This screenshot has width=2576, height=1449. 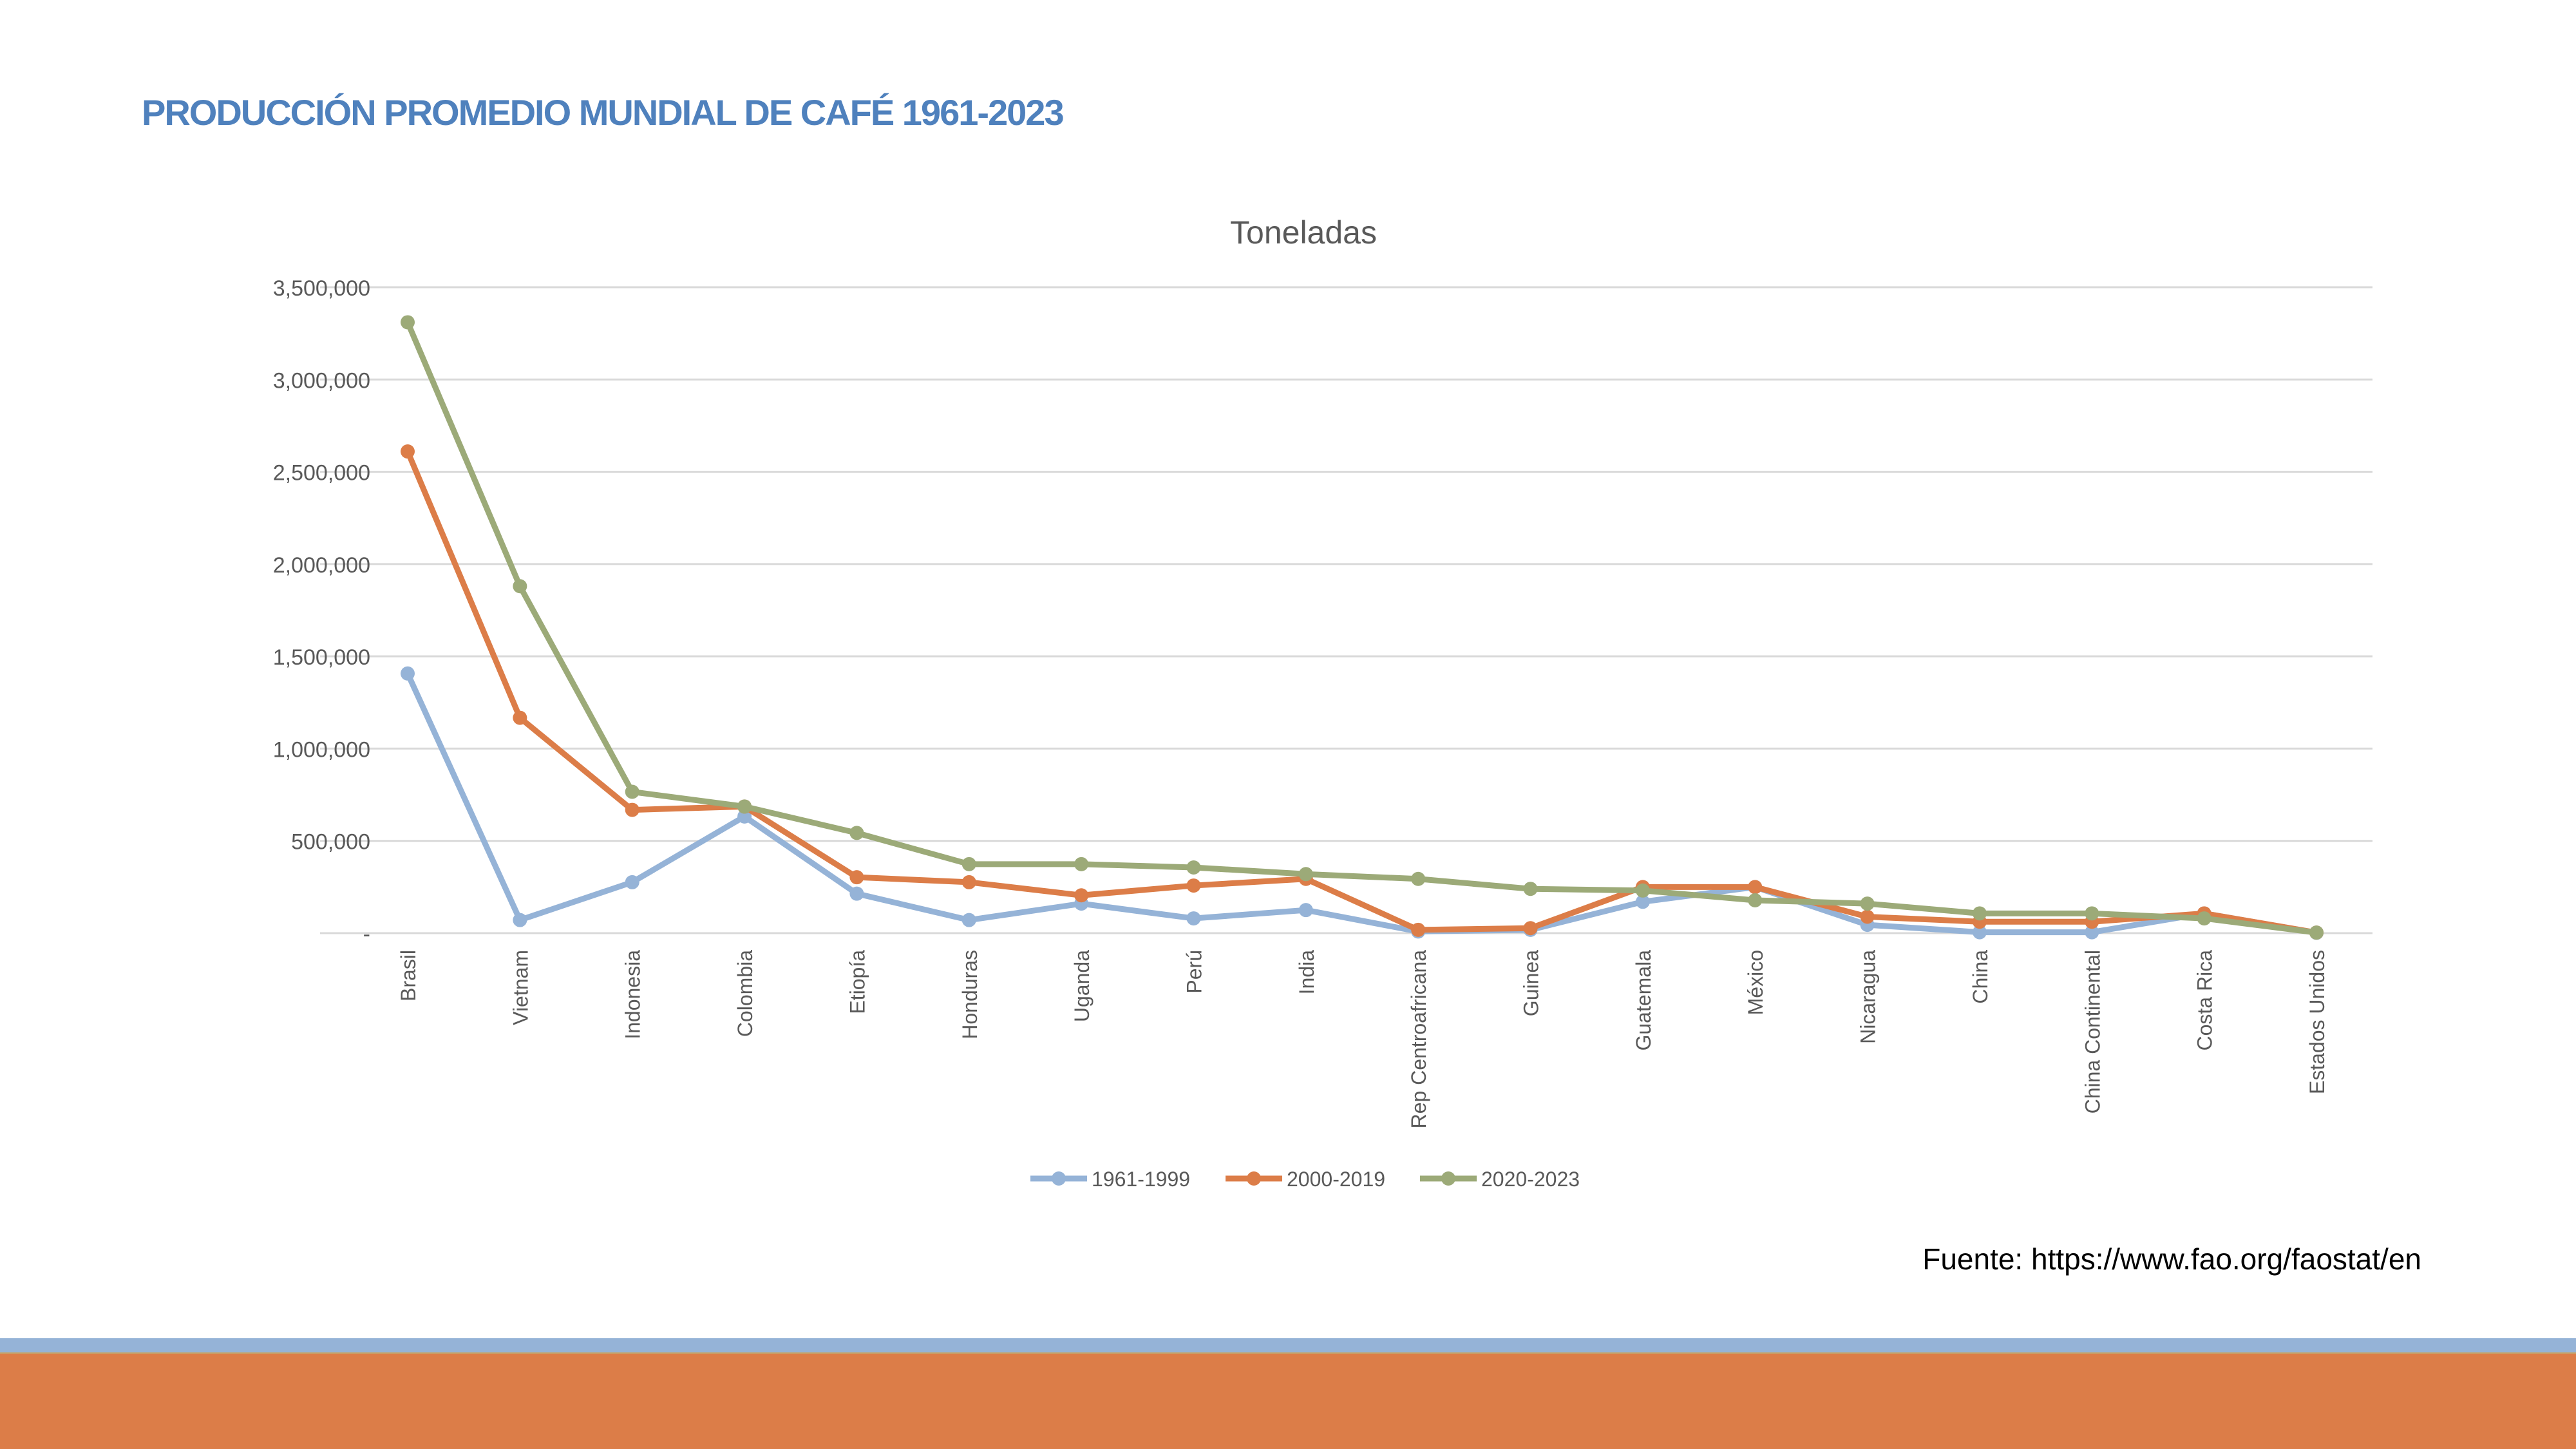 I want to click on legend-label: 2000-2019, so click(x=1336, y=1179).